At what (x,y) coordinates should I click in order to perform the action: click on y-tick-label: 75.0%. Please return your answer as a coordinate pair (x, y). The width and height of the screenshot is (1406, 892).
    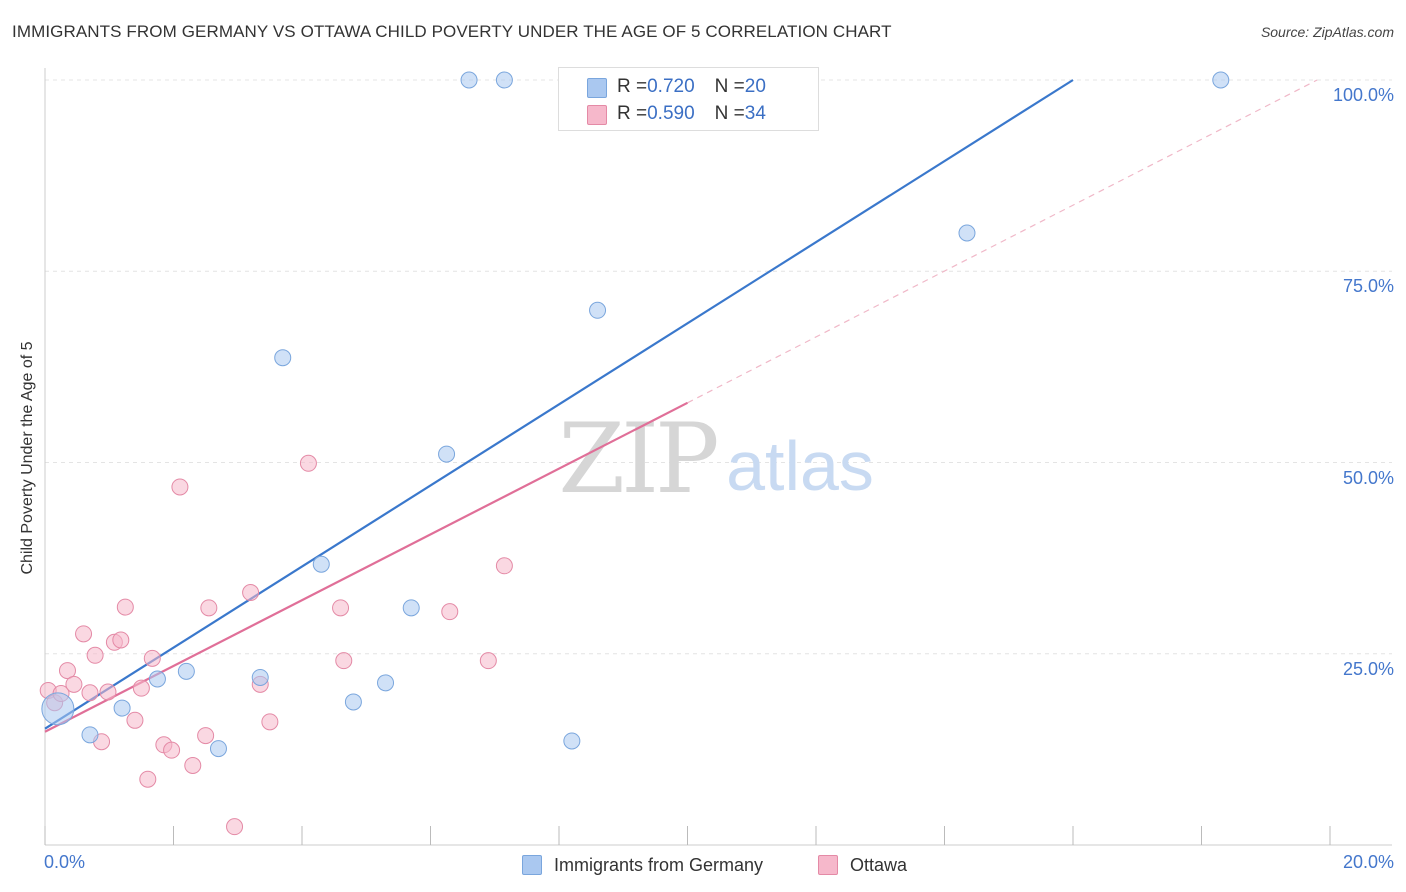
    Looking at the image, I should click on (1368, 286).